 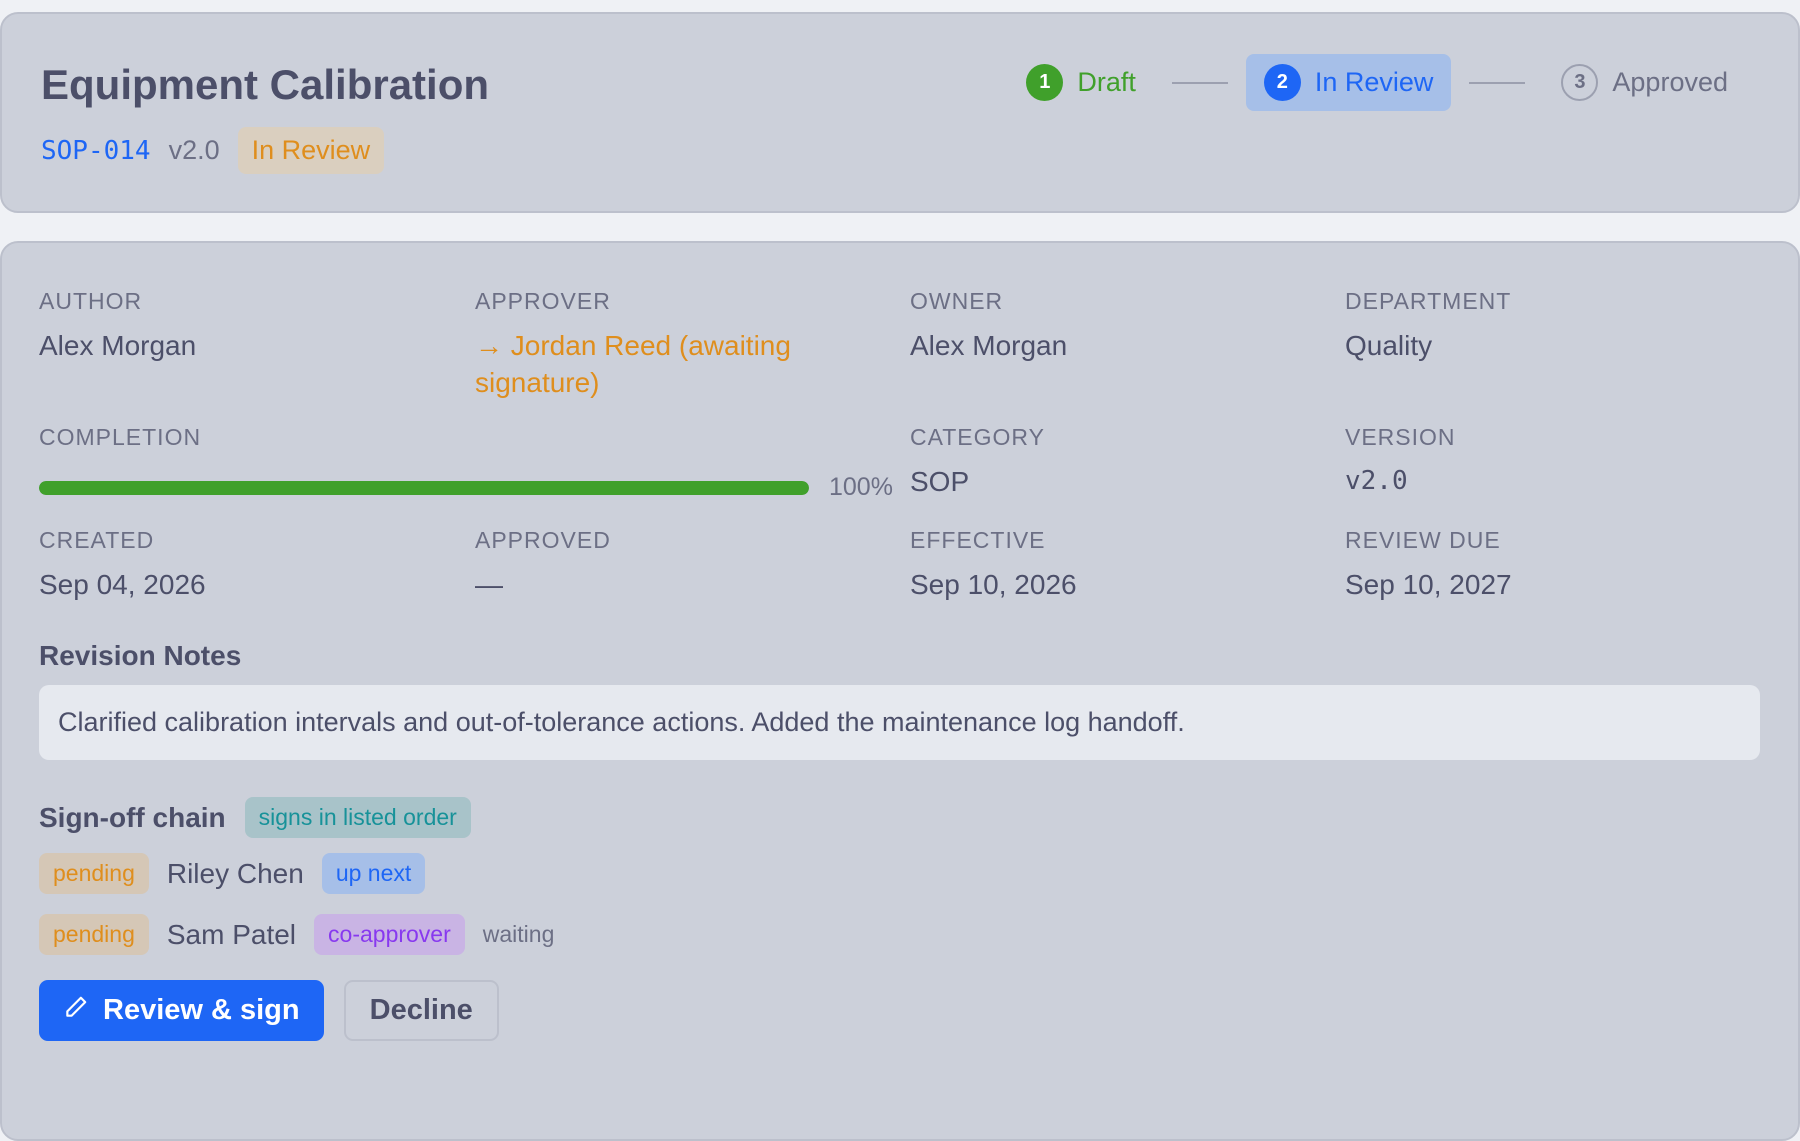 I want to click on decline-button: Decline, so click(x=421, y=1010).